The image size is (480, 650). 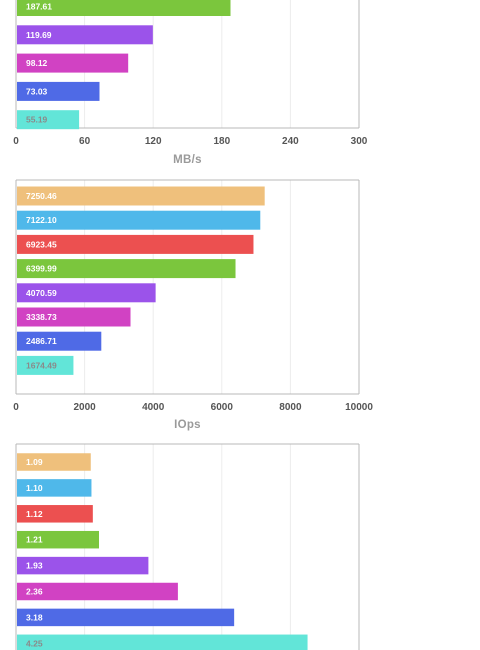 What do you see at coordinates (39, 35) in the screenshot?
I see `bar-value-label: 119.69` at bounding box center [39, 35].